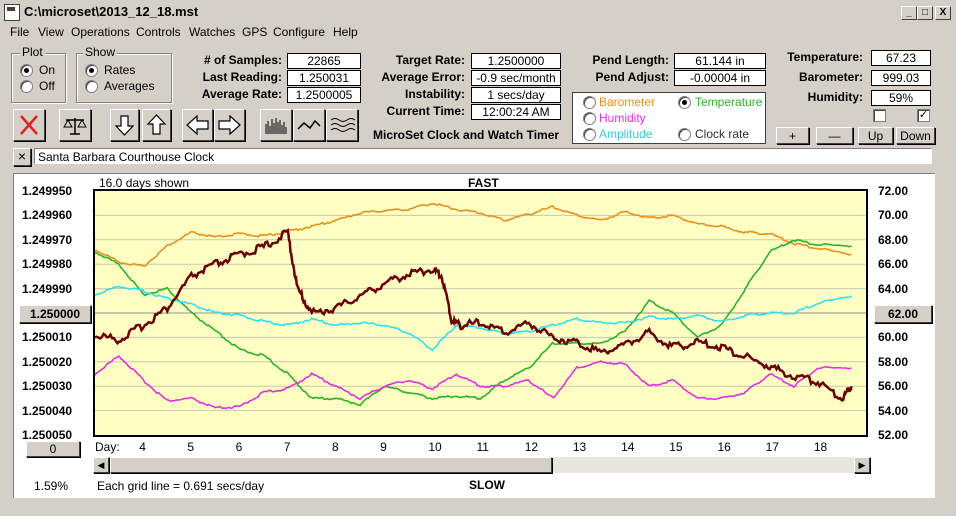 The width and height of the screenshot is (956, 516). What do you see at coordinates (903, 314) in the screenshot?
I see `center-temp-button: 62.00` at bounding box center [903, 314].